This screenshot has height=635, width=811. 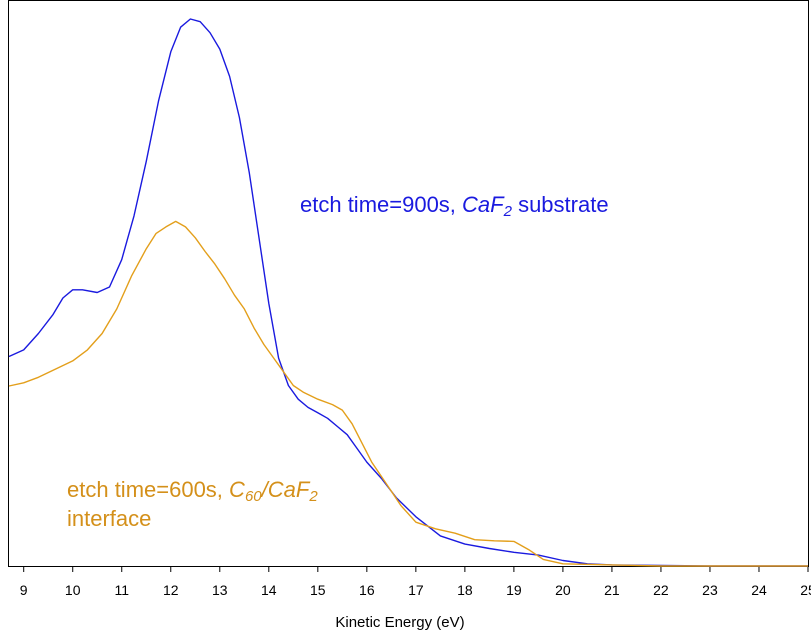 What do you see at coordinates (318, 590) in the screenshot?
I see `x-tick-label: 15` at bounding box center [318, 590].